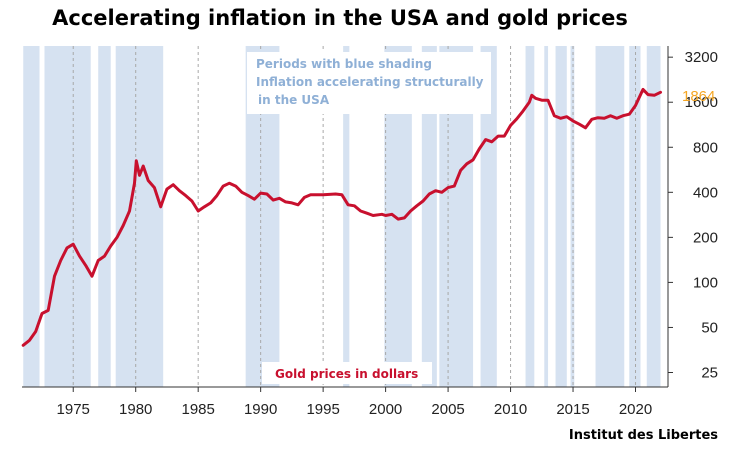 This screenshot has height=458, width=730. What do you see at coordinates (643, 435) in the screenshot?
I see `source-credit: Institut des Libertes` at bounding box center [643, 435].